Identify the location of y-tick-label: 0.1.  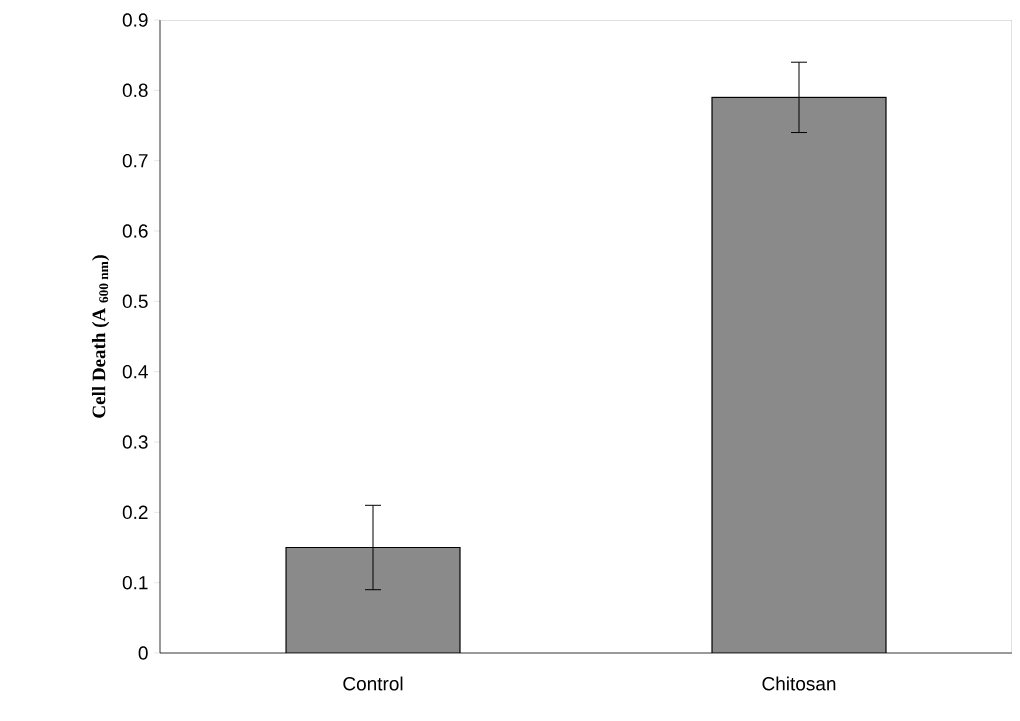
(135, 582).